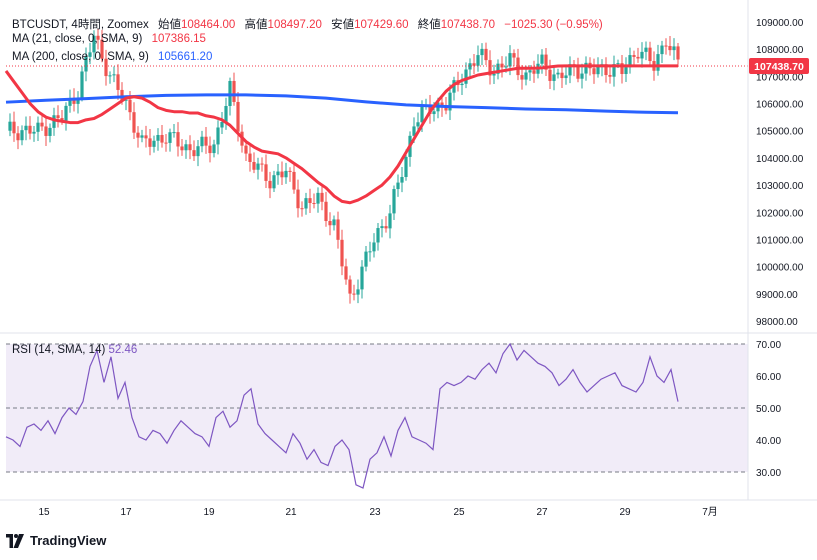  I want to click on tradingview-label: TradingView, so click(68, 540).